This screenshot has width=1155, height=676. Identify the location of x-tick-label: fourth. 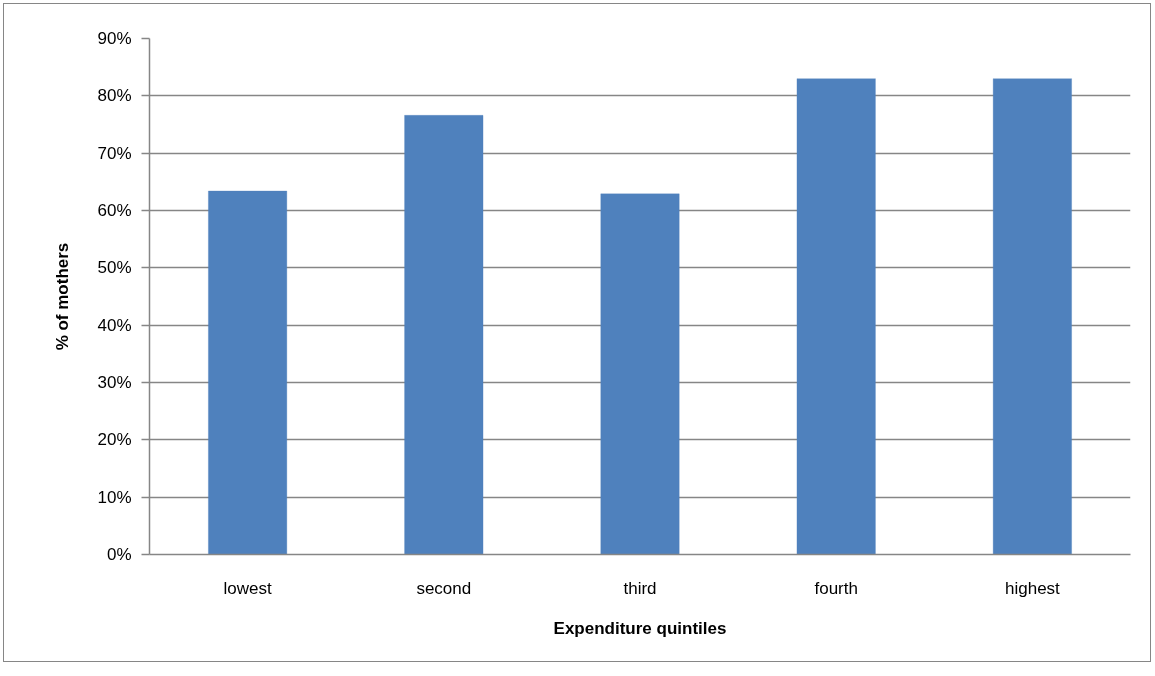
(836, 588).